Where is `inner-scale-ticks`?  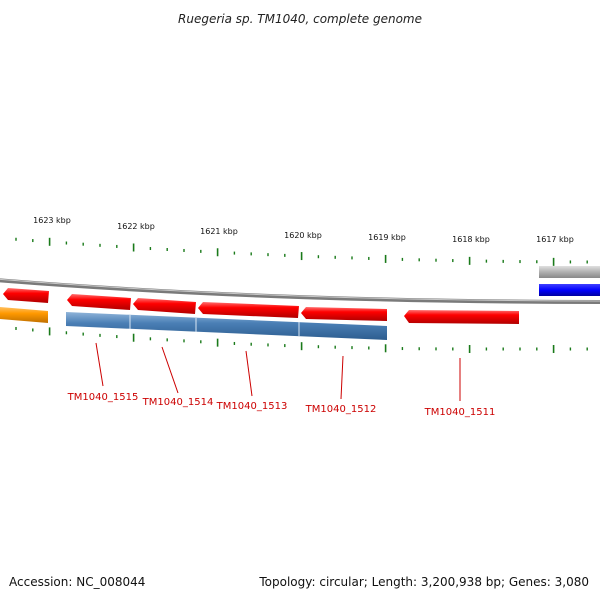 inner-scale-ticks is located at coordinates (301, 339).